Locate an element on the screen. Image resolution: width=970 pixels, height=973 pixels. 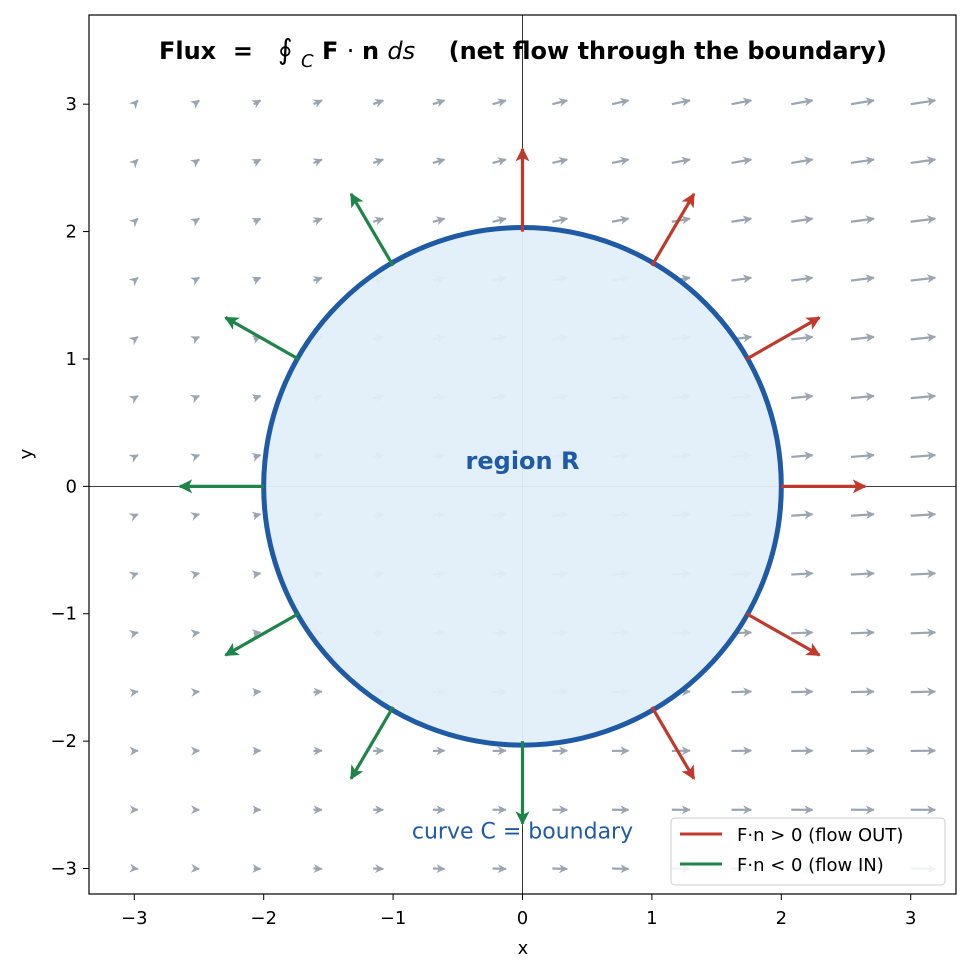
y-tick-label: 1 is located at coordinates (71, 359).